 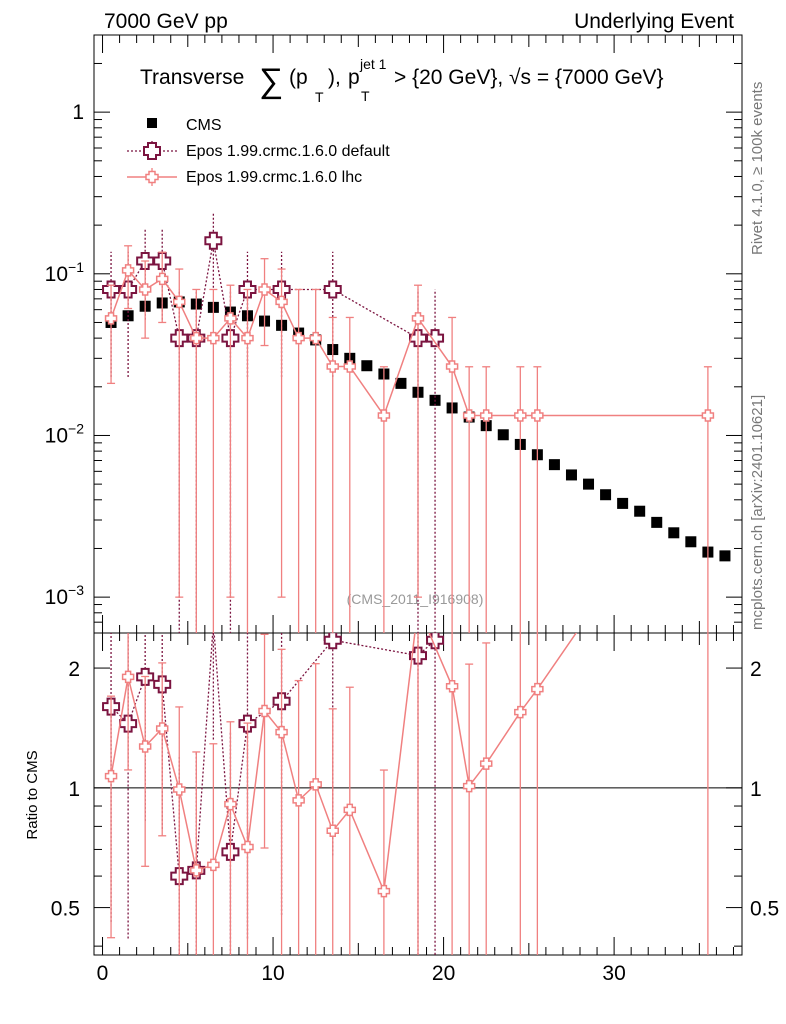 What do you see at coordinates (271, 81) in the screenshot?
I see `title-sum: ∑` at bounding box center [271, 81].